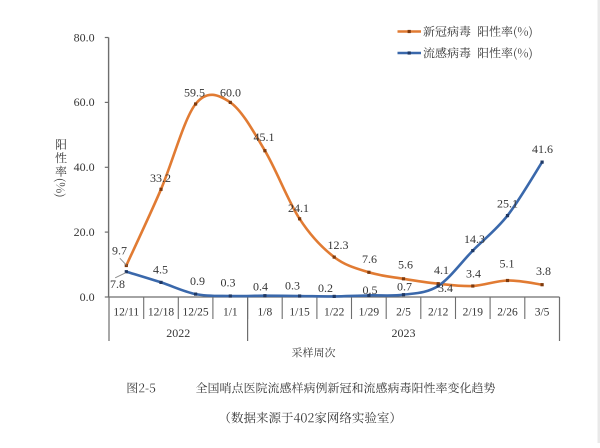 This screenshot has width=600, height=448. I want to click on svg-text: 4.5, so click(160, 270).